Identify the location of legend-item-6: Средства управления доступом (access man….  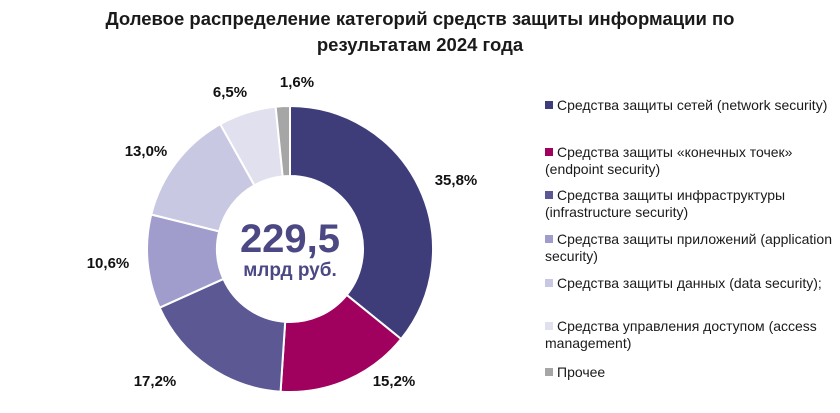
(690, 335).